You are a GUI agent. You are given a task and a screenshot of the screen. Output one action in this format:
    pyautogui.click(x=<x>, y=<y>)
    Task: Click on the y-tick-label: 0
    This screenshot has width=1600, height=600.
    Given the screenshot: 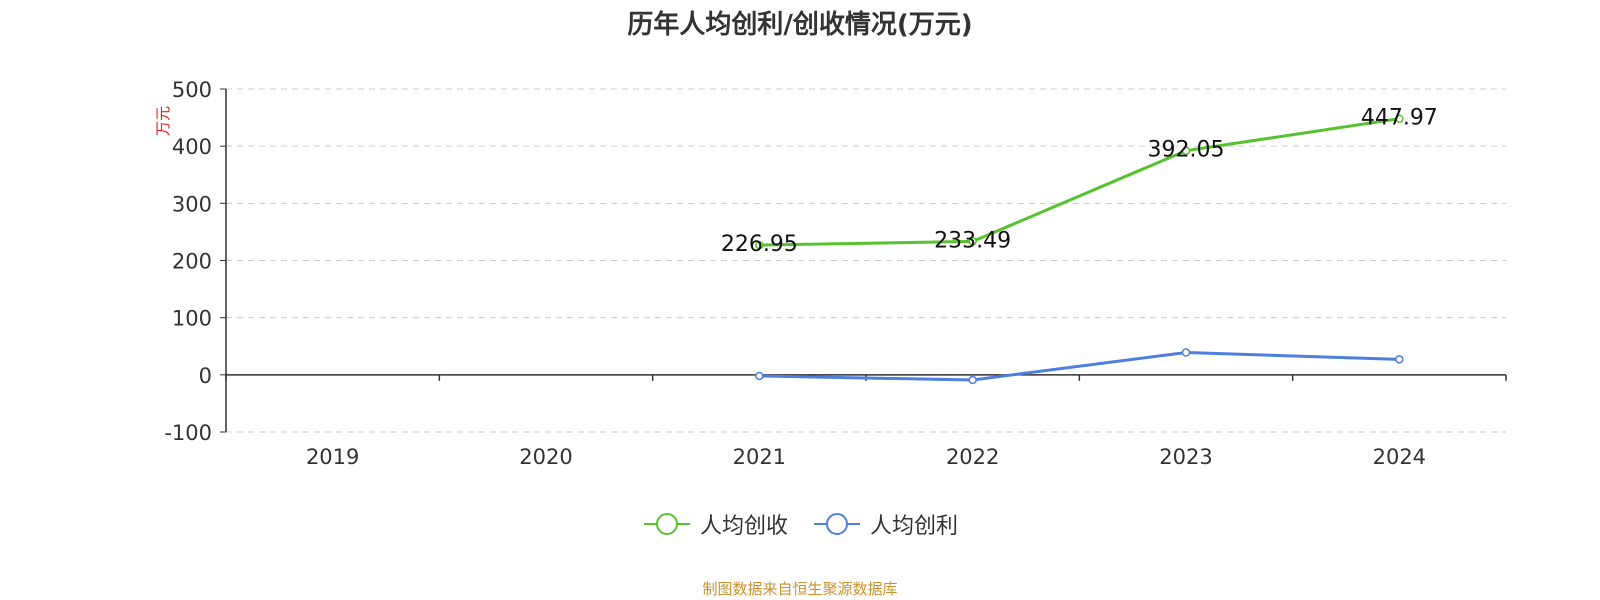 What is the action you would take?
    pyautogui.click(x=205, y=376)
    